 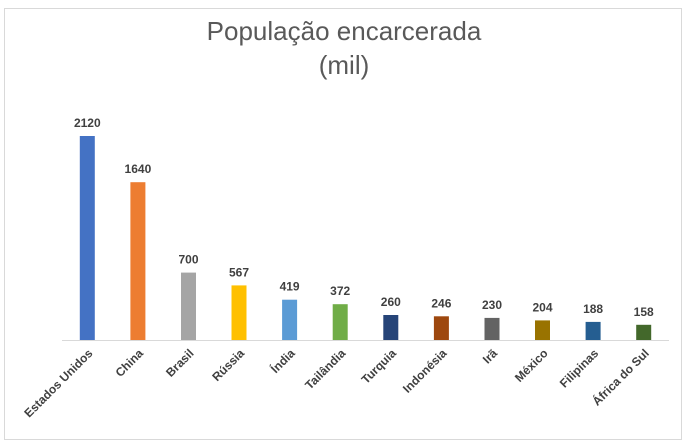 What do you see at coordinates (344, 65) in the screenshot?
I see `chart-title-line-2: (mil)` at bounding box center [344, 65].